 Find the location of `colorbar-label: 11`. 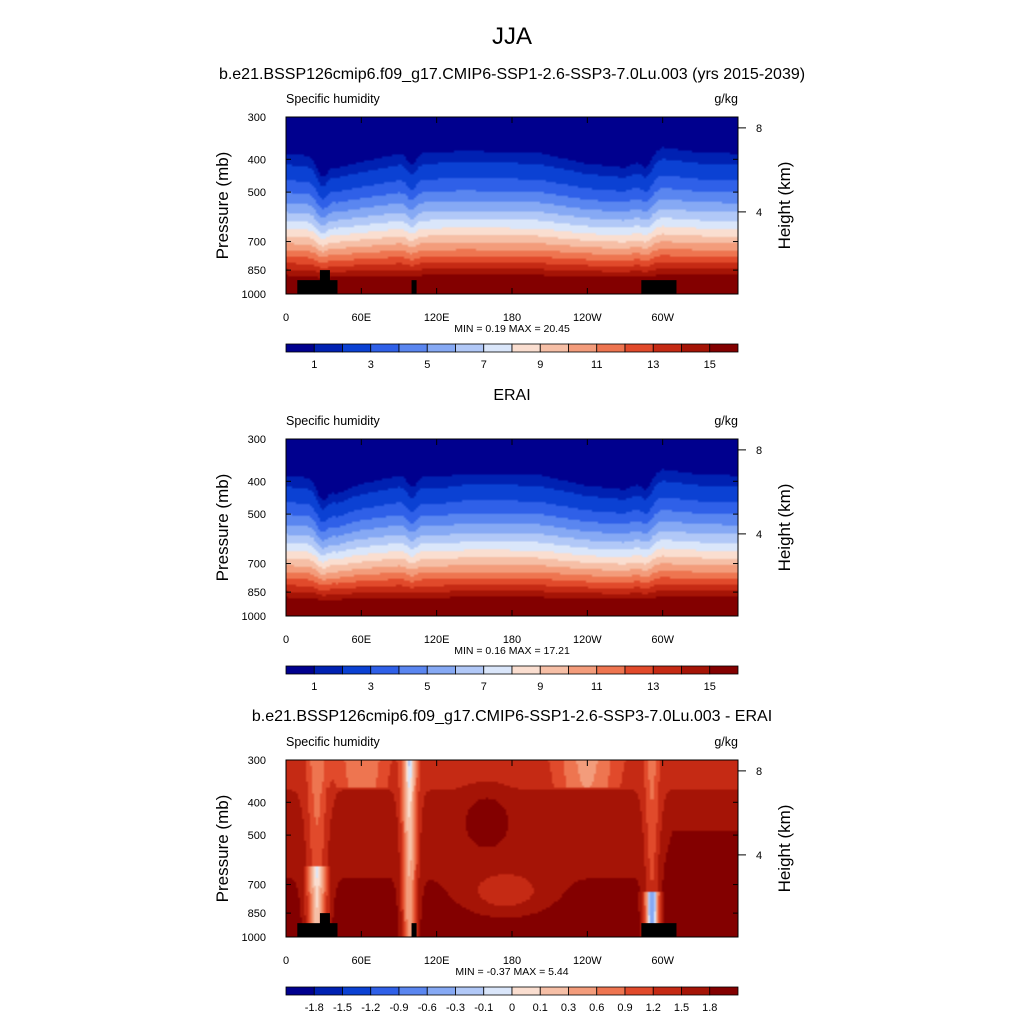

colorbar-label: 11 is located at coordinates (596, 687).